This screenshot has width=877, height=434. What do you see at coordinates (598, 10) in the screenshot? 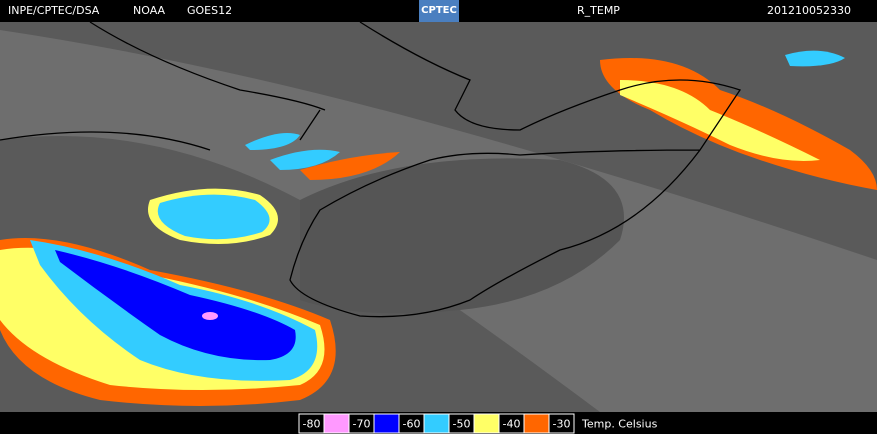
I see `product: R_TEMP` at bounding box center [598, 10].